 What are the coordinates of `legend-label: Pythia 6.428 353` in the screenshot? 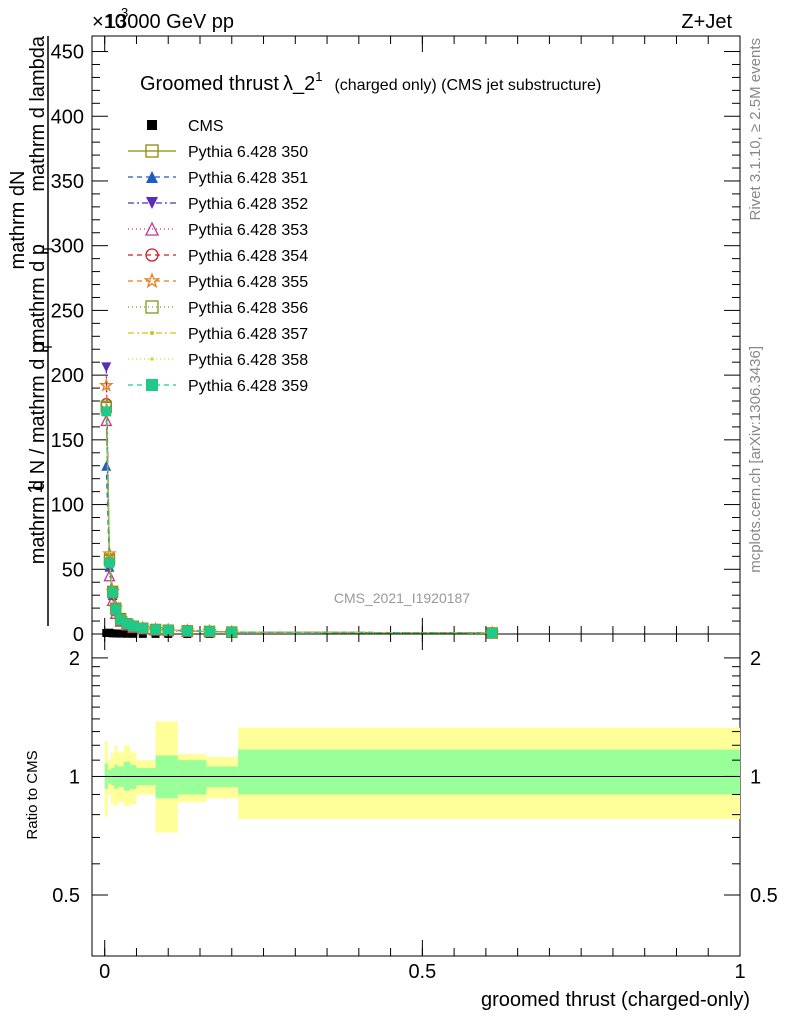 It's located at (248, 230).